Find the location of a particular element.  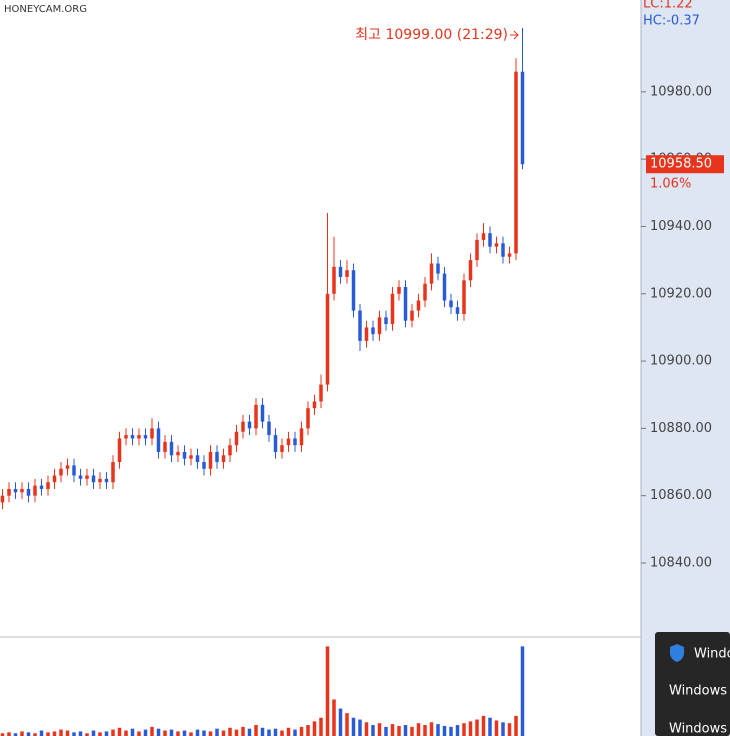

notifications: Windo Windows 보 Windows is located at coordinates (692, 684).